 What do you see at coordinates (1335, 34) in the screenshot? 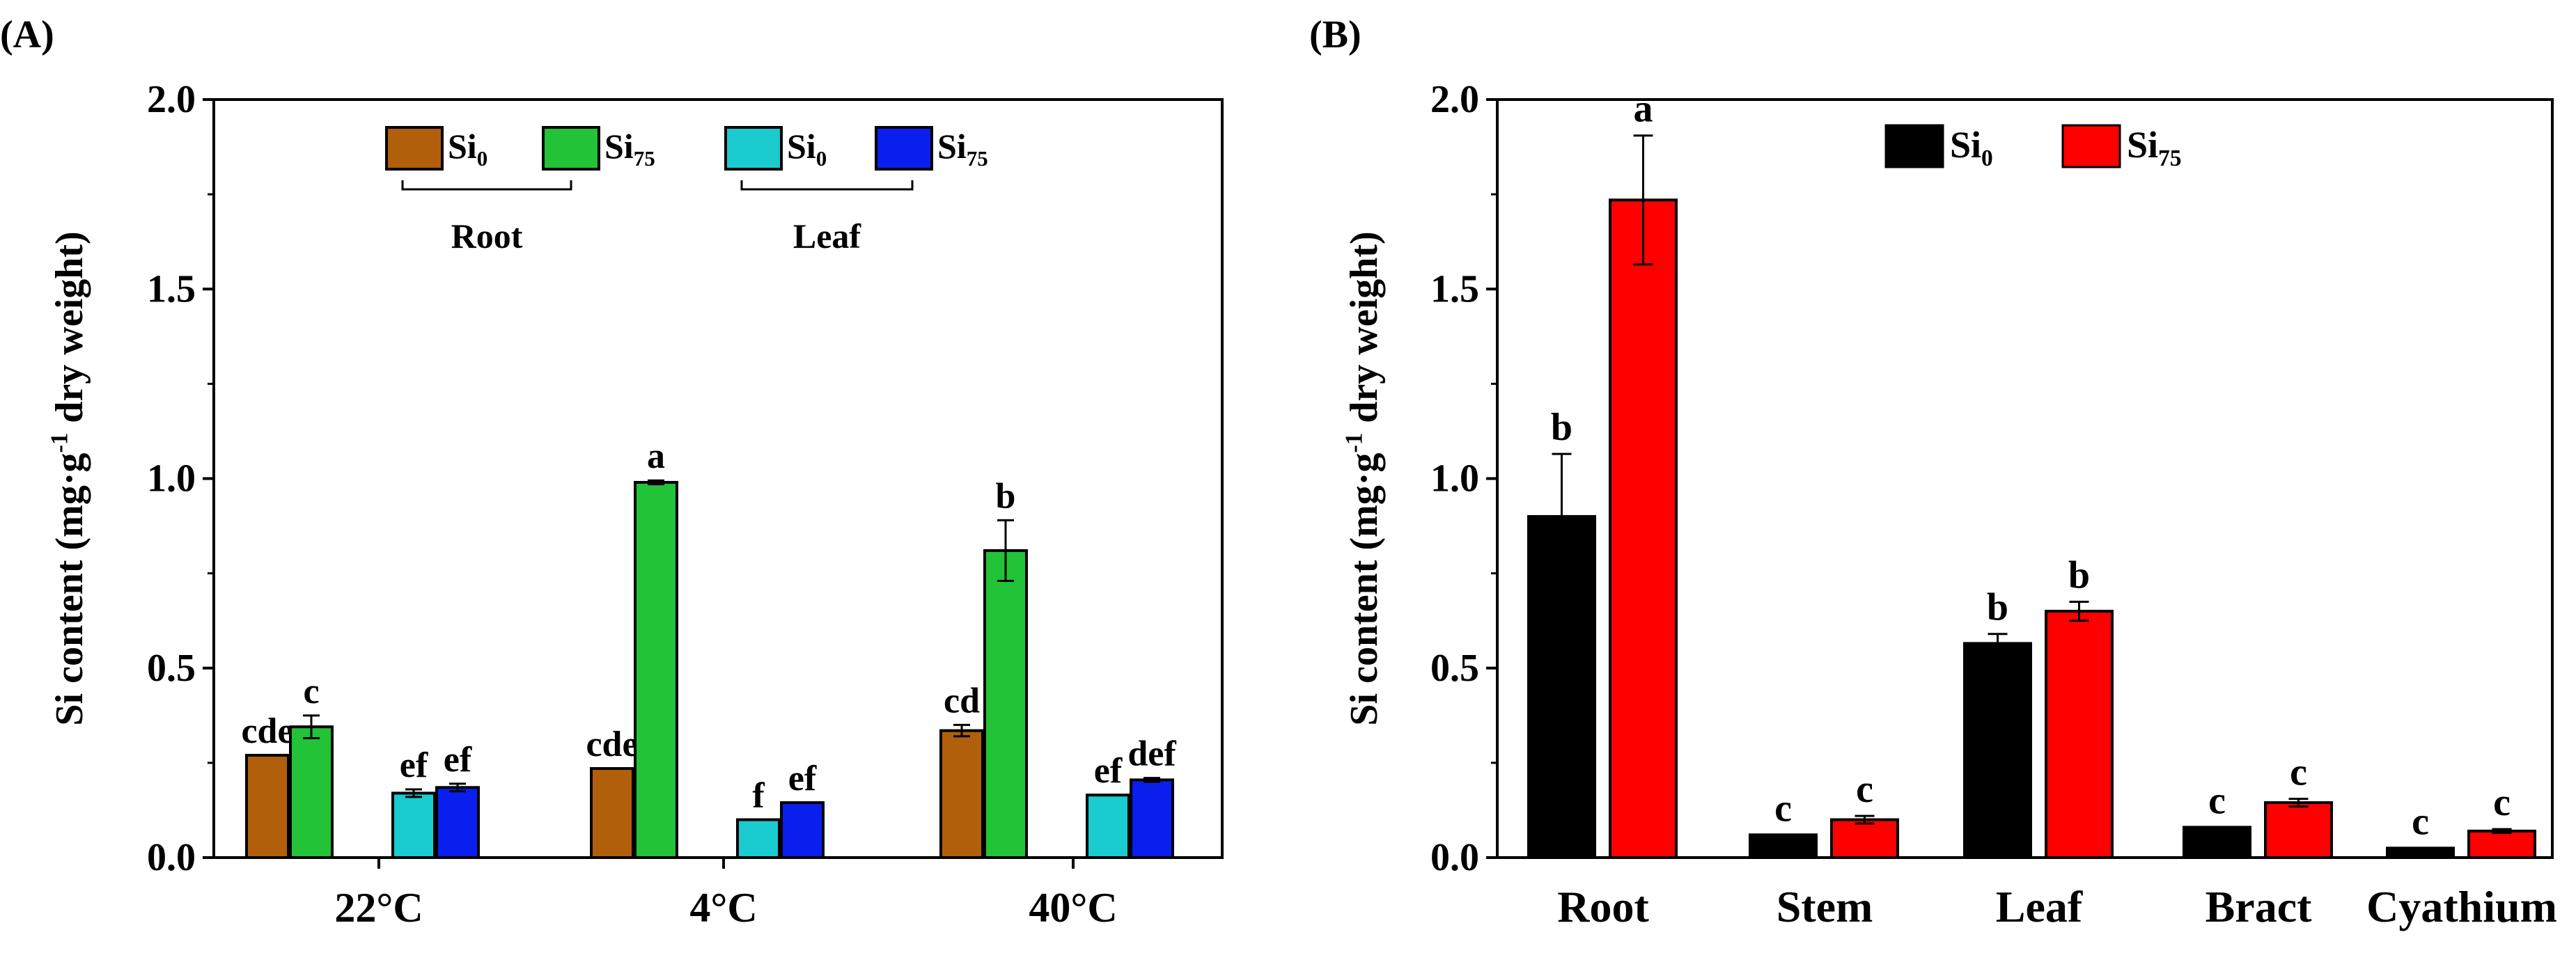
I see `panel-b-label: (B)` at bounding box center [1335, 34].